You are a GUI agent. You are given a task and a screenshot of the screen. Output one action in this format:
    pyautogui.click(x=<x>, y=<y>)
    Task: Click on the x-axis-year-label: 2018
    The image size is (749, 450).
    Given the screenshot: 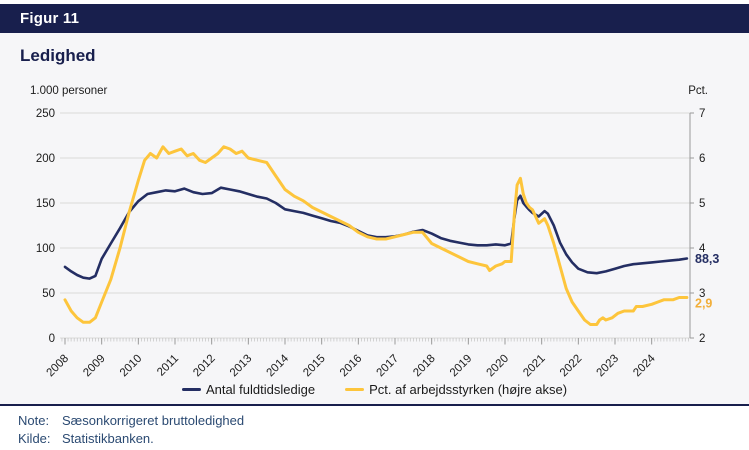 What is the action you would take?
    pyautogui.click(x=424, y=366)
    